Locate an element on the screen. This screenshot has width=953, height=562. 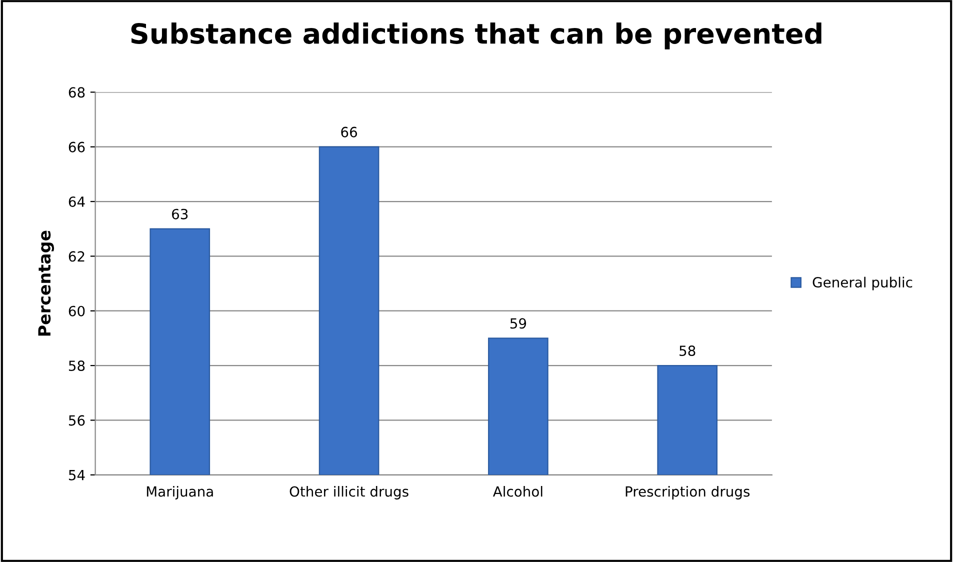
data-label: 59 is located at coordinates (518, 323).